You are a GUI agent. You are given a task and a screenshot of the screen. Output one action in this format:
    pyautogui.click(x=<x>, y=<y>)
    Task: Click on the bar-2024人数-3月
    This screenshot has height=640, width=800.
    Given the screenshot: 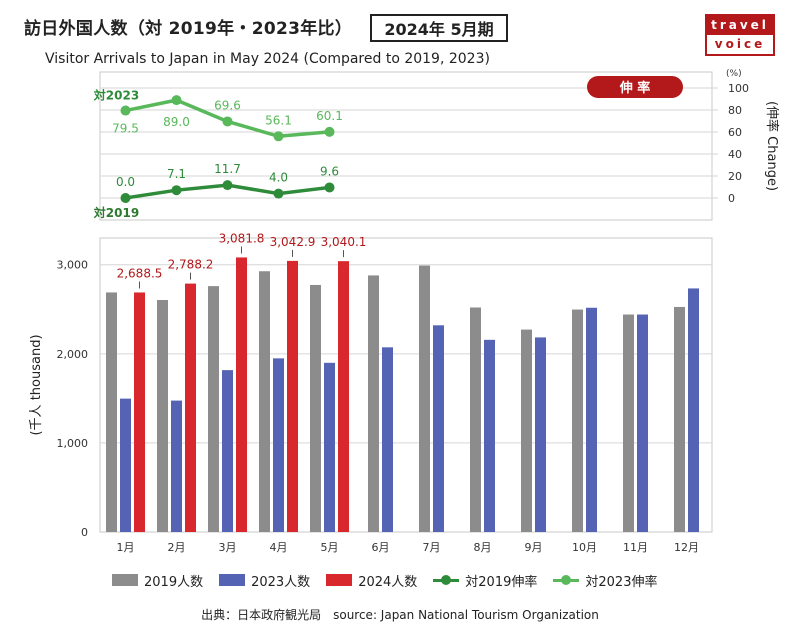 What is the action you would take?
    pyautogui.click(x=241, y=394)
    